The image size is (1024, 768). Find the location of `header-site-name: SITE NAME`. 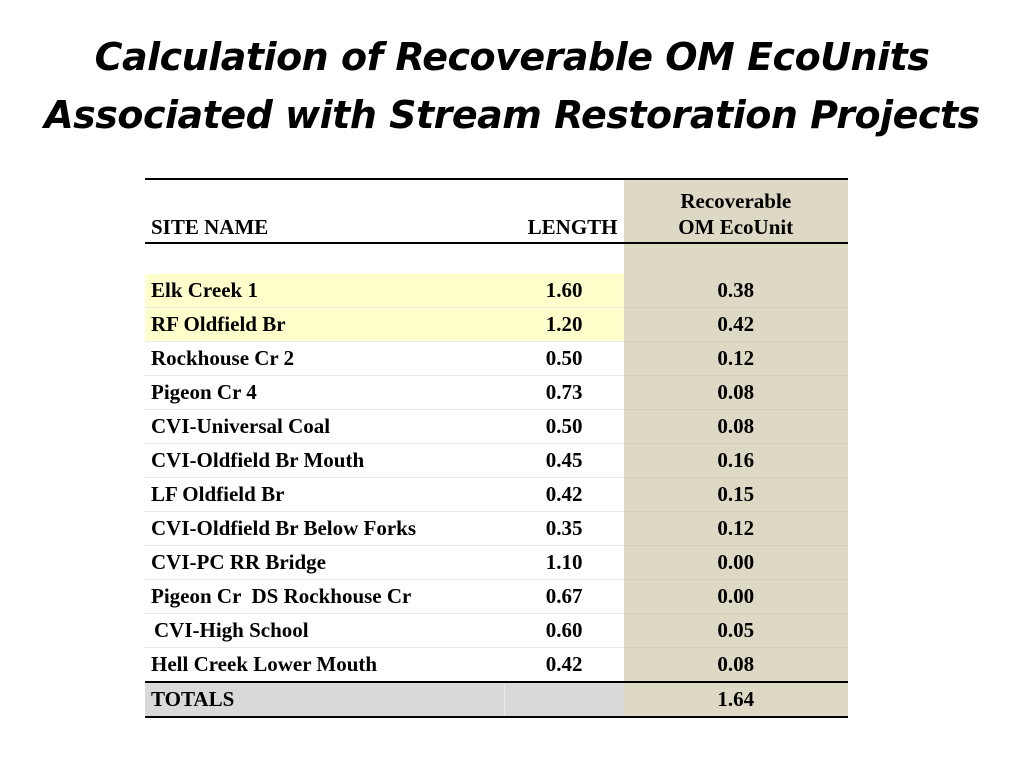

header-site-name: SITE NAME is located at coordinates (325, 211).